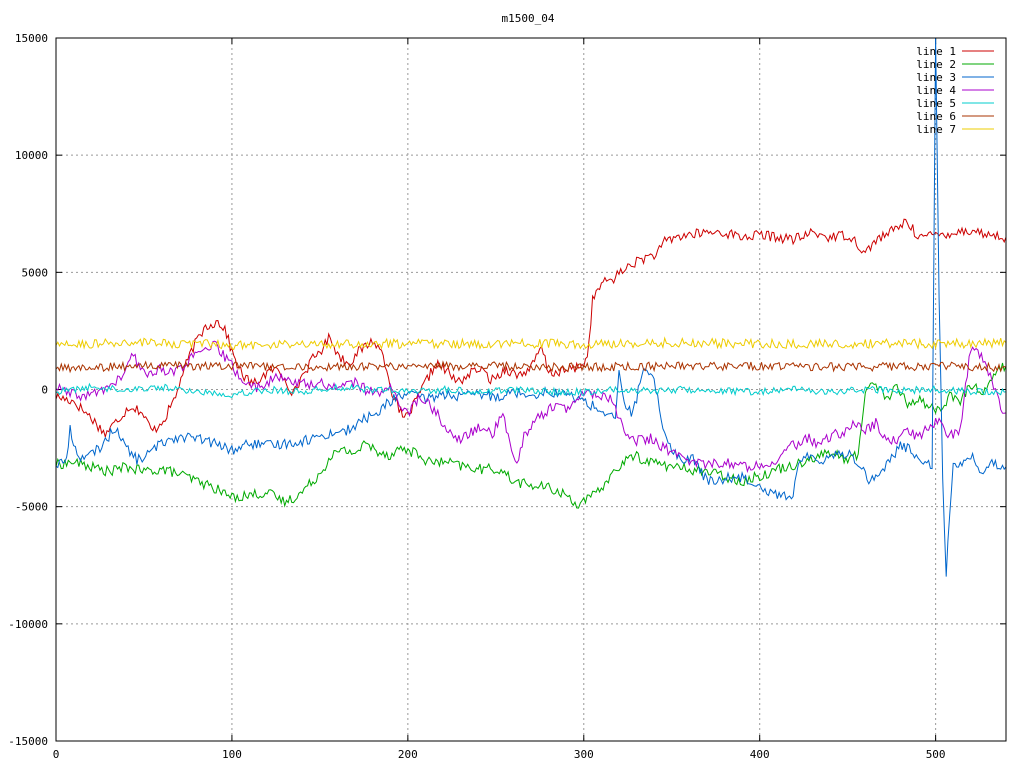  What do you see at coordinates (936, 116) in the screenshot?
I see `legend-label: line 6` at bounding box center [936, 116].